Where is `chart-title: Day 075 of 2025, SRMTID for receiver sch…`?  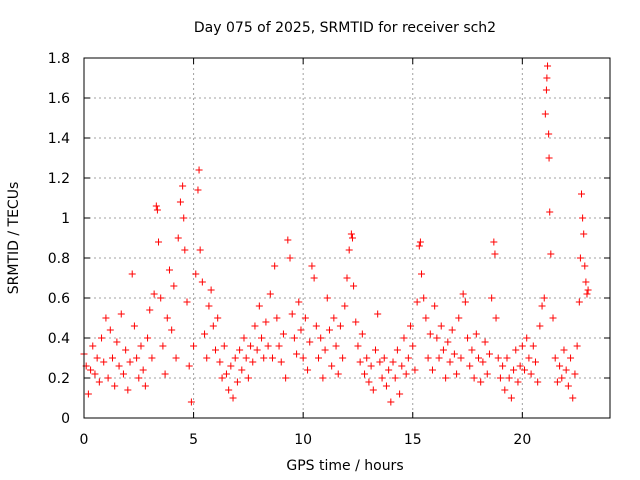
chart-title: Day 075 of 2025, SRMTID for receiver sch… is located at coordinates (345, 28).